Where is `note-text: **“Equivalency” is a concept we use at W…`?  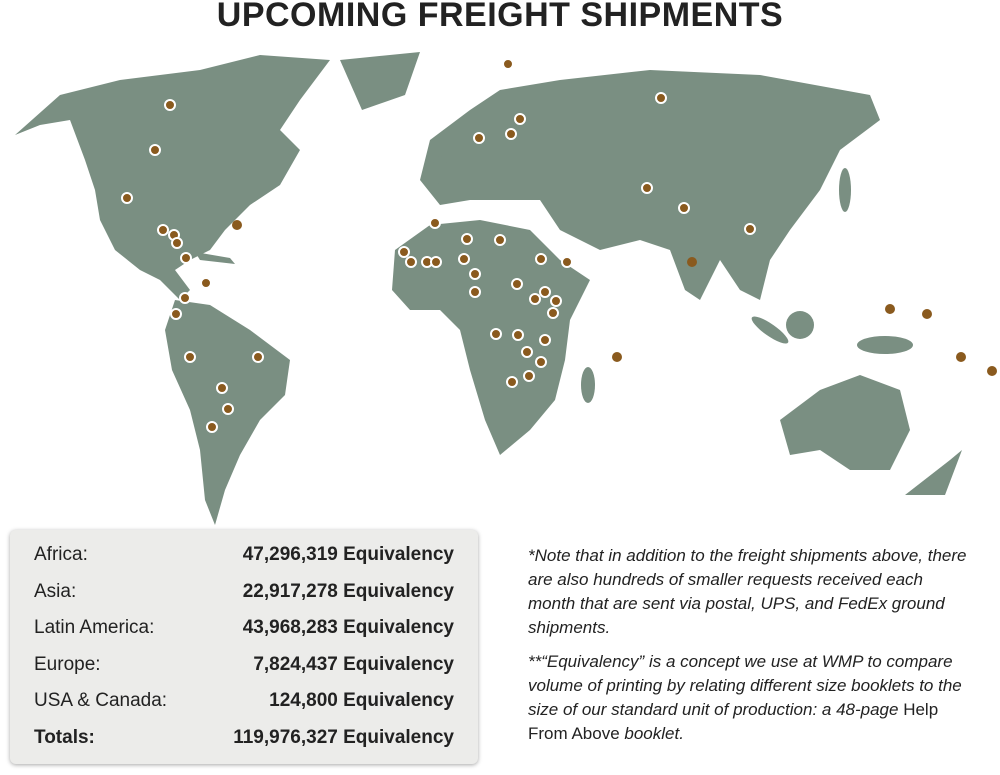 note-text: **“Equivalency” is a concept we use at W… is located at coordinates (745, 685).